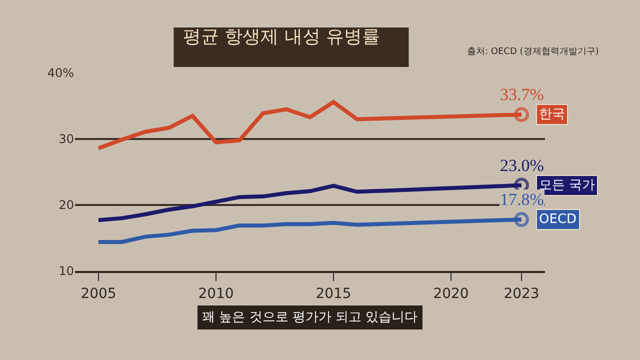  What do you see at coordinates (522, 294) in the screenshot?
I see `x-tick-label: 2023` at bounding box center [522, 294].